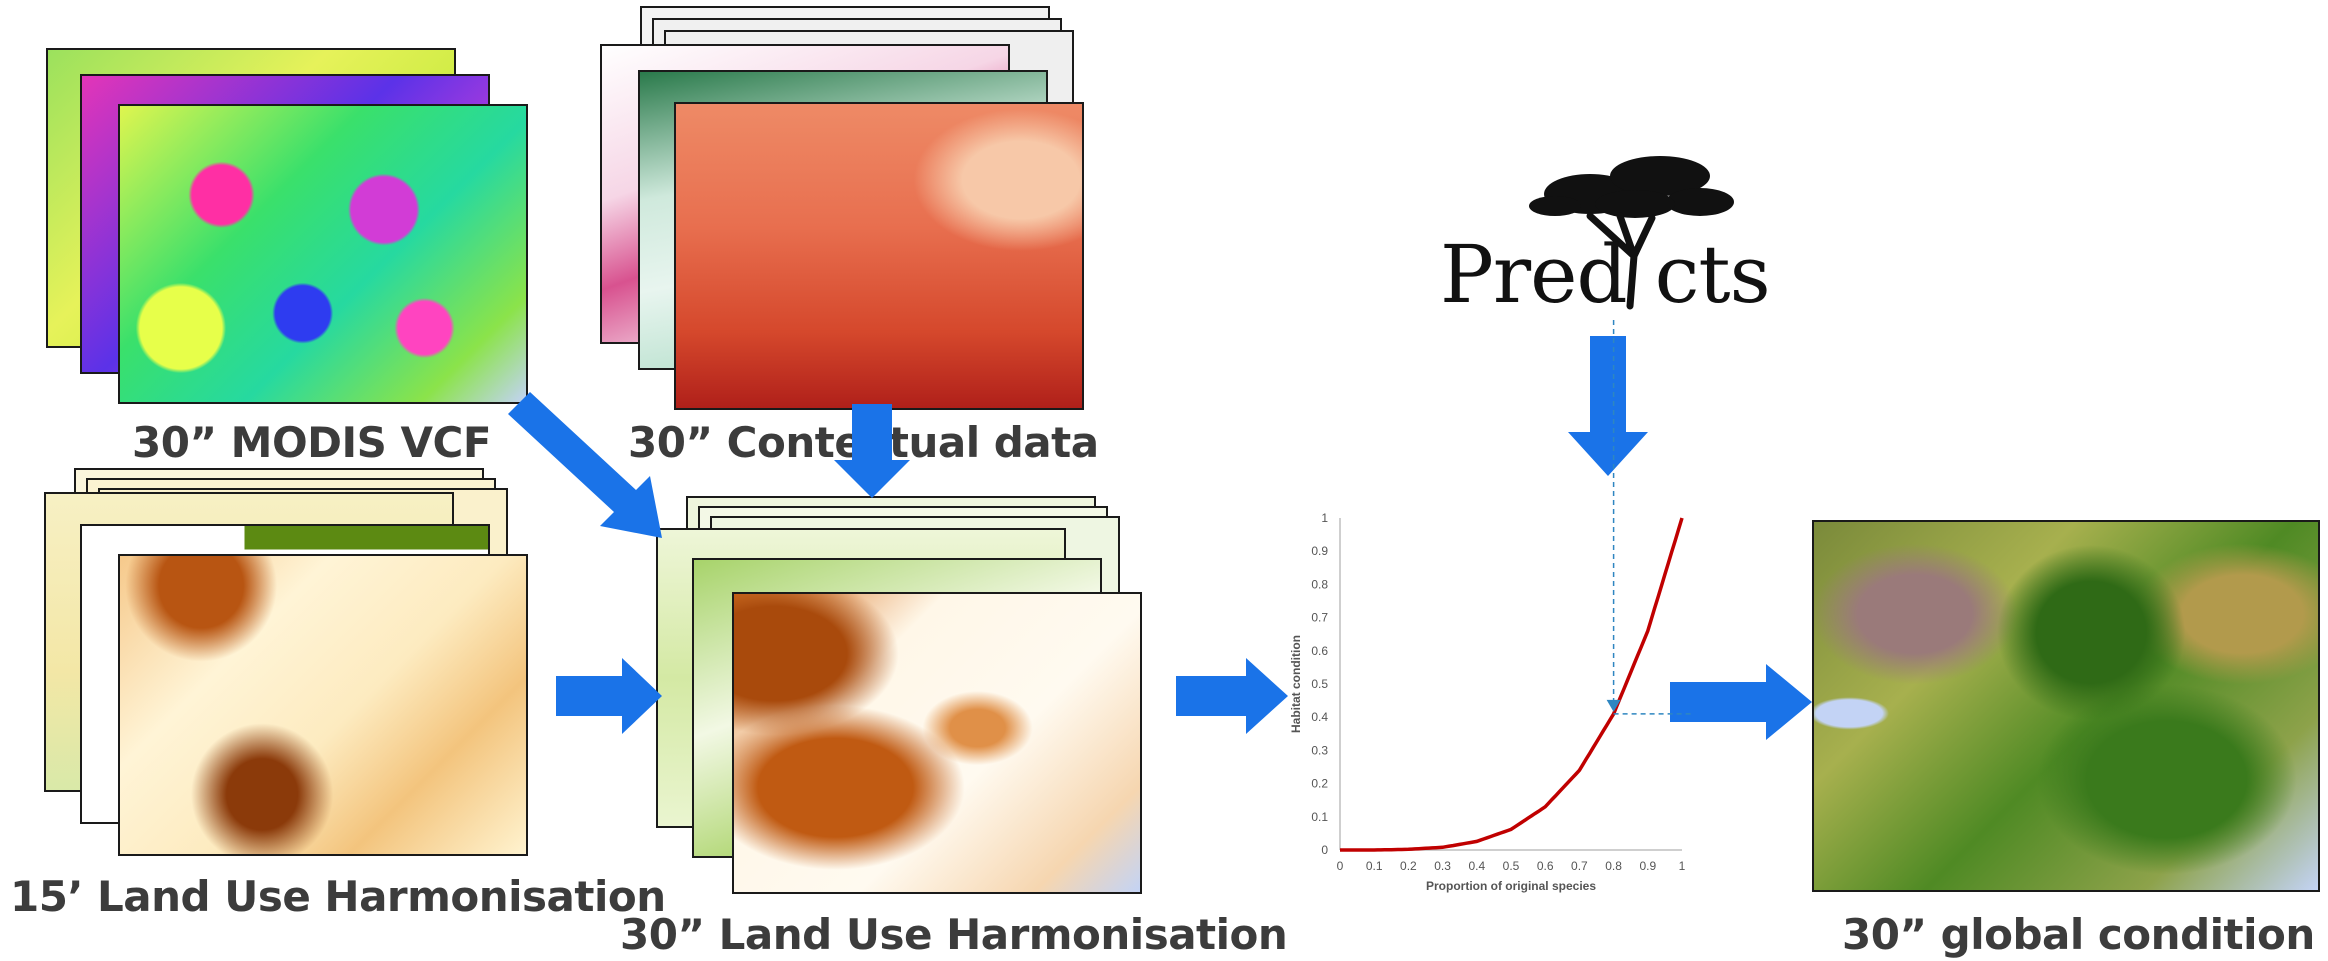 The width and height of the screenshot is (2328, 961). Describe the element at coordinates (1319, 784) in the screenshot. I see `y-tick-label: 0.2` at that location.